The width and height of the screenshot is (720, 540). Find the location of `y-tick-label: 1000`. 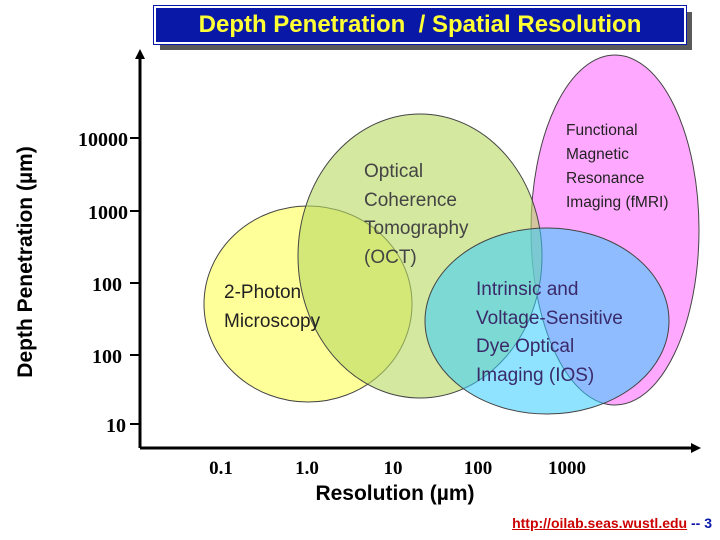

y-tick-label: 1000 is located at coordinates (108, 213).